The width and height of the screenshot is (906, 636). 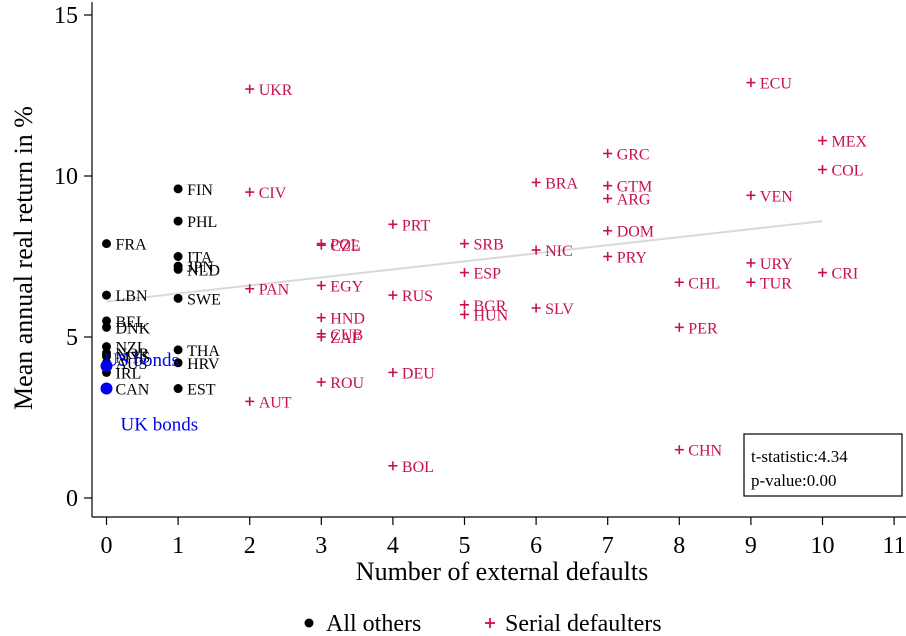 I want to click on point-label-per: PER, so click(x=703, y=328).